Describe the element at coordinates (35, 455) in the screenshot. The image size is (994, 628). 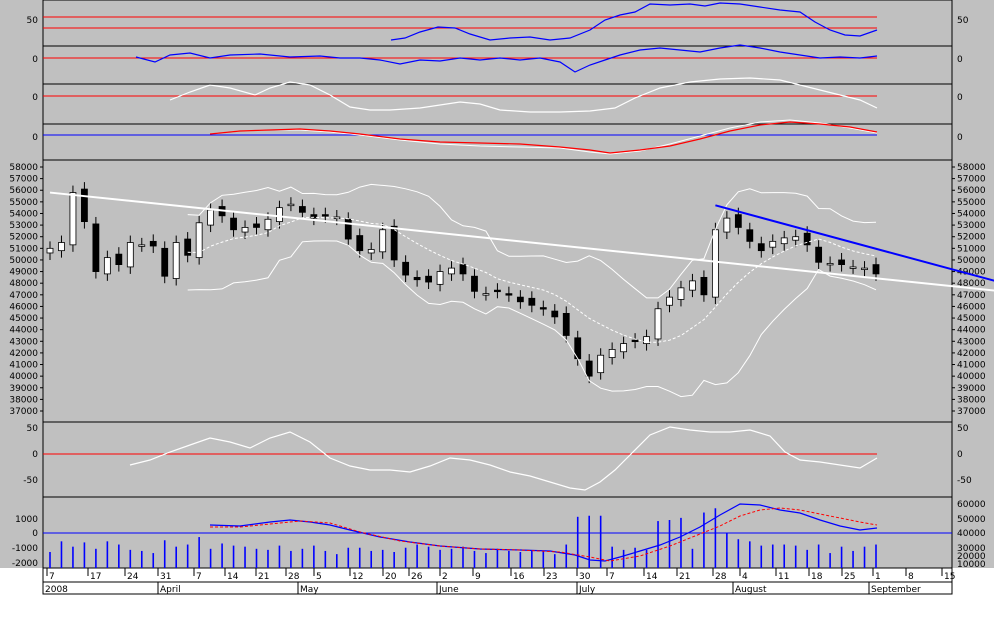
I see `osc-tick-left: 0` at that location.